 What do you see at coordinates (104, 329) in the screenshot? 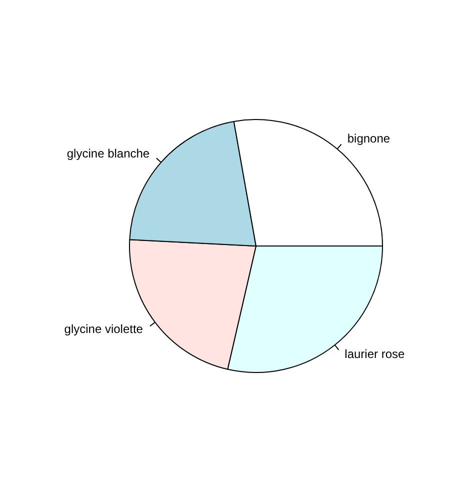
I see `slice-label: glycine violette` at bounding box center [104, 329].